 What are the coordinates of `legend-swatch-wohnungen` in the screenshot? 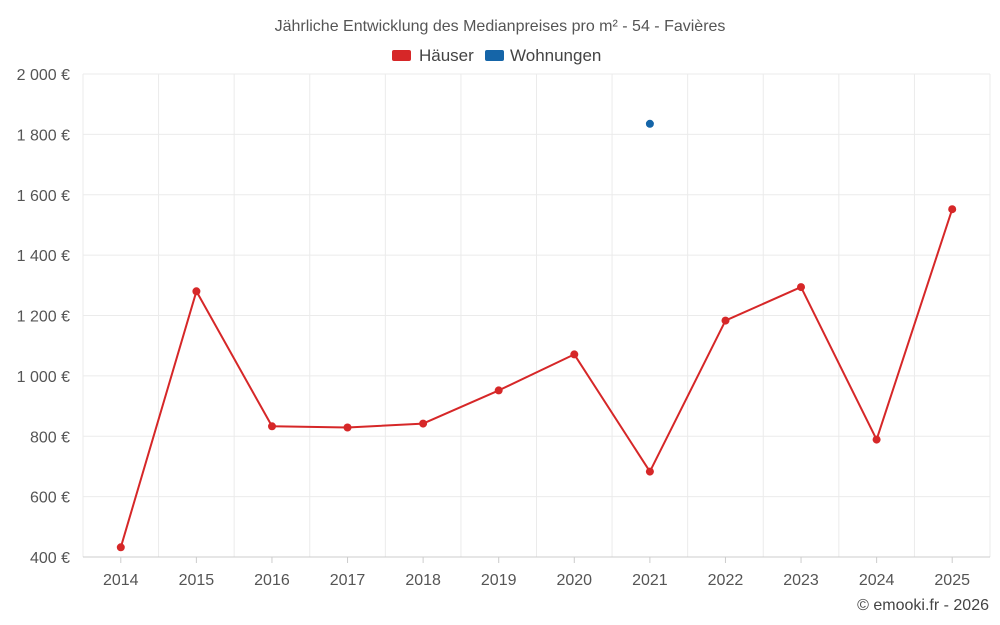 It's located at (494, 55).